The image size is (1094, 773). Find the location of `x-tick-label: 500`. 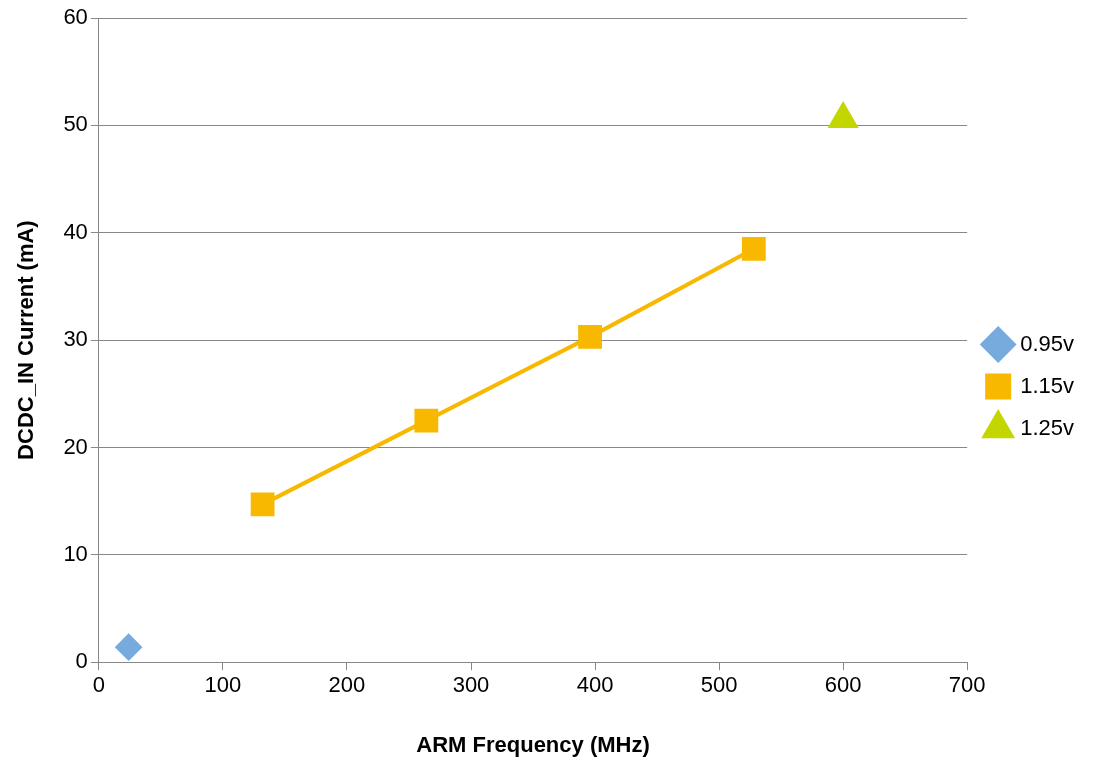

x-tick-label: 500 is located at coordinates (719, 685).